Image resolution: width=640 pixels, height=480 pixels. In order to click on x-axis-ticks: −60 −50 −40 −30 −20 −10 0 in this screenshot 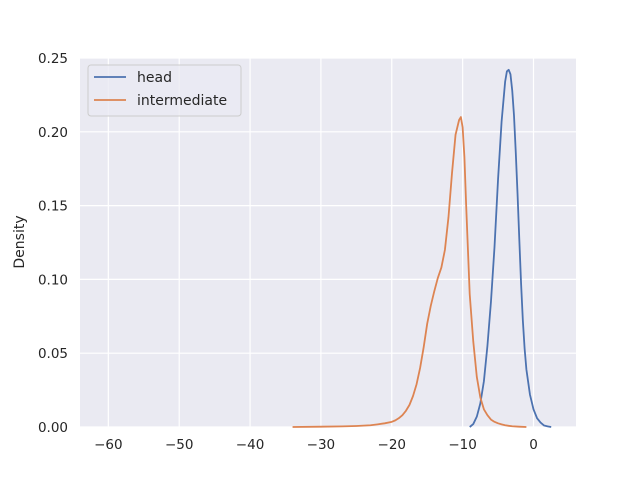, I will do `click(316, 445)`.